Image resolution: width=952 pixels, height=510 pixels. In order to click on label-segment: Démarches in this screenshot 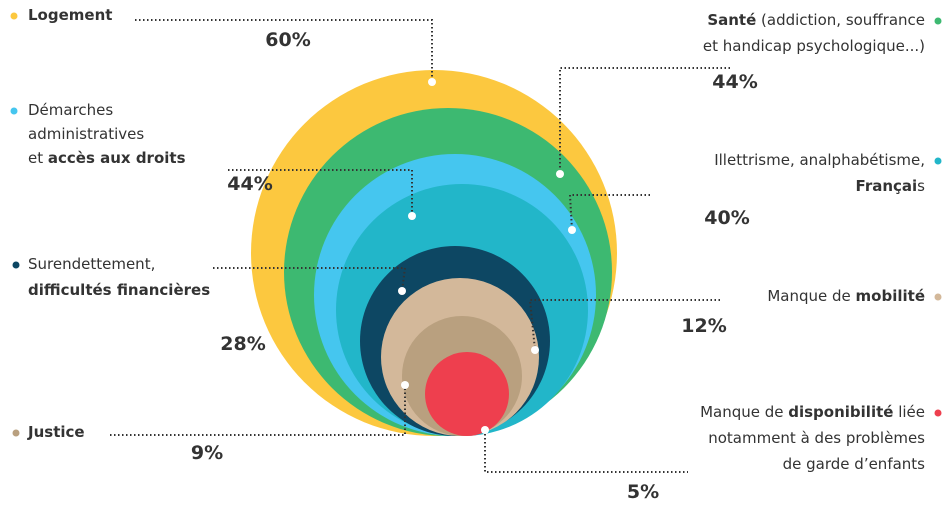, I will do `click(70, 110)`.